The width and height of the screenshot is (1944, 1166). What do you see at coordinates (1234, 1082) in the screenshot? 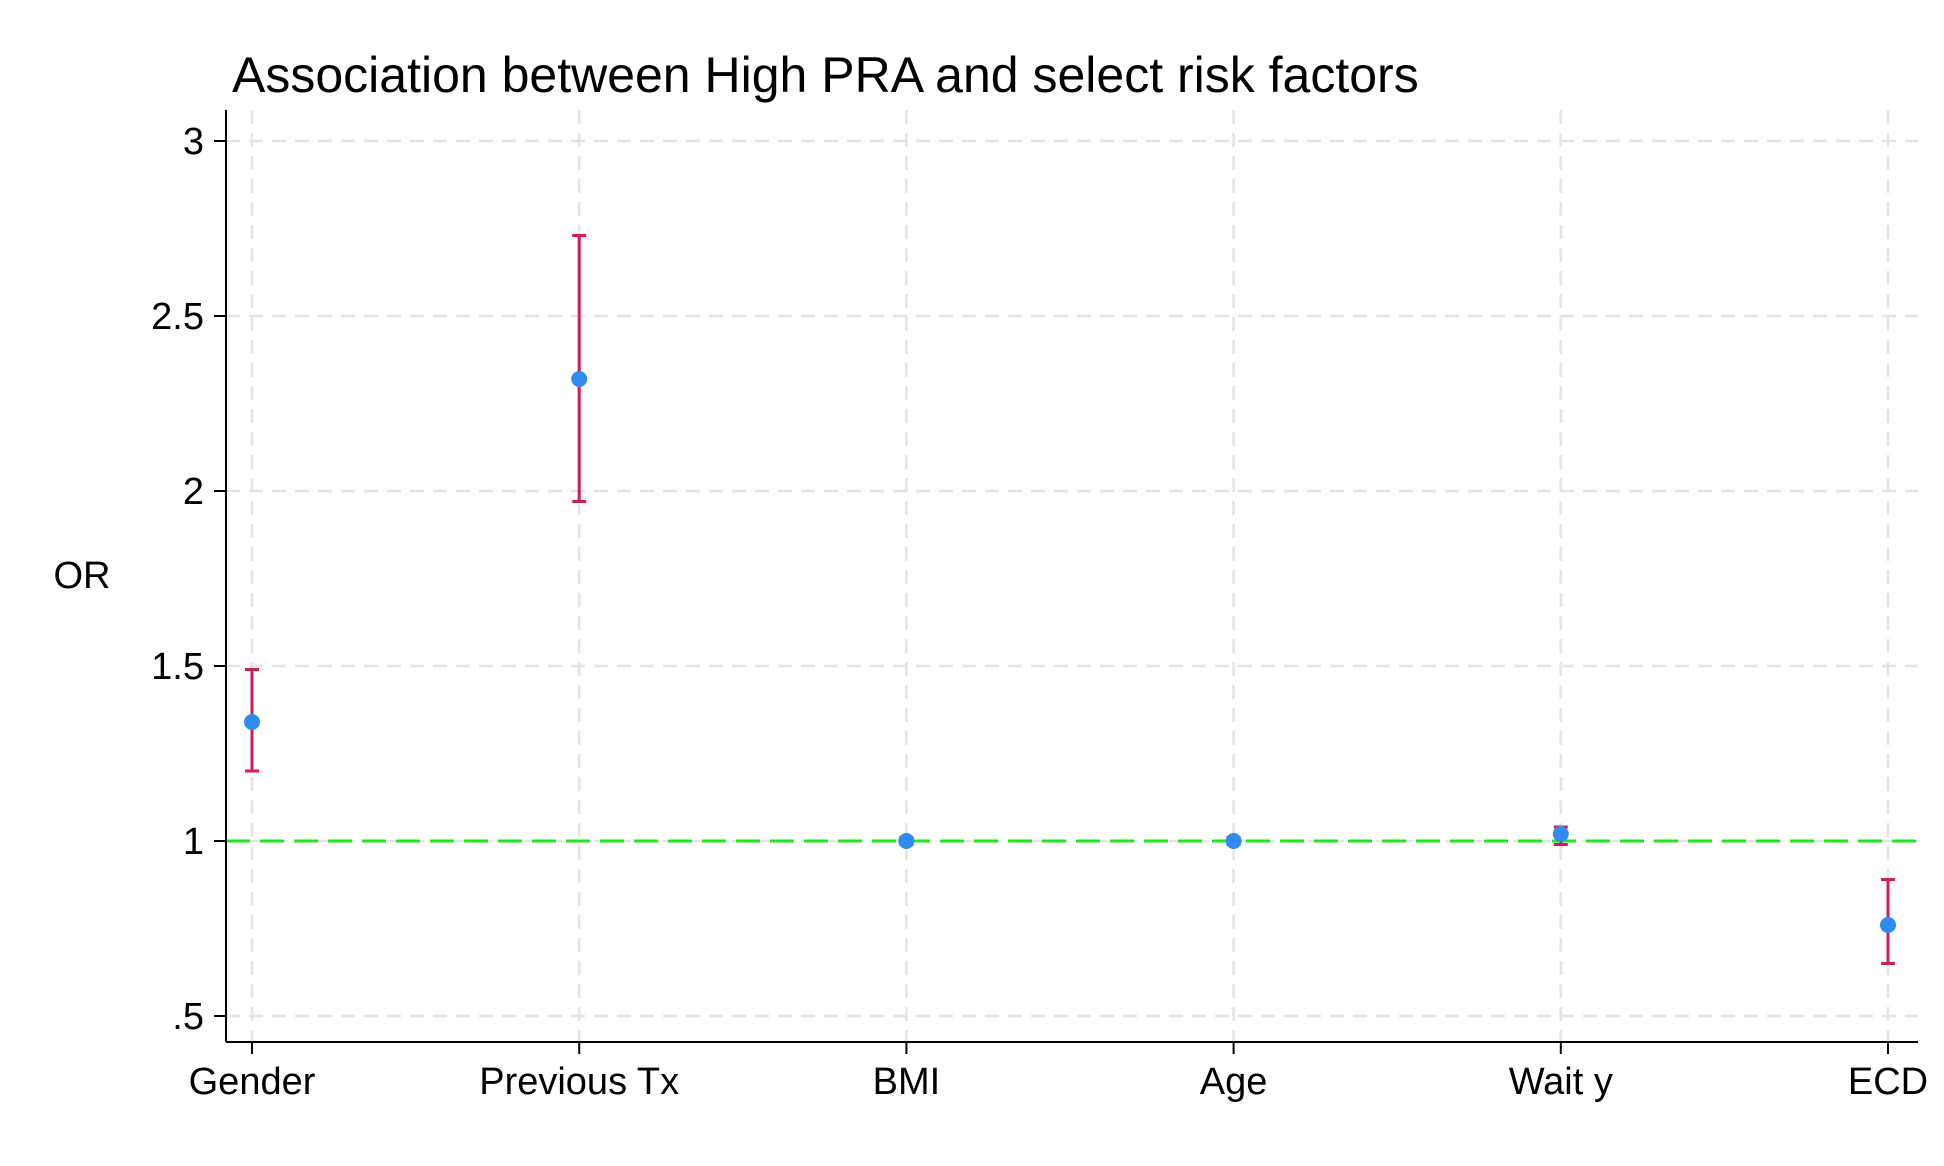
I see `x-tick-label: Age` at bounding box center [1234, 1082].